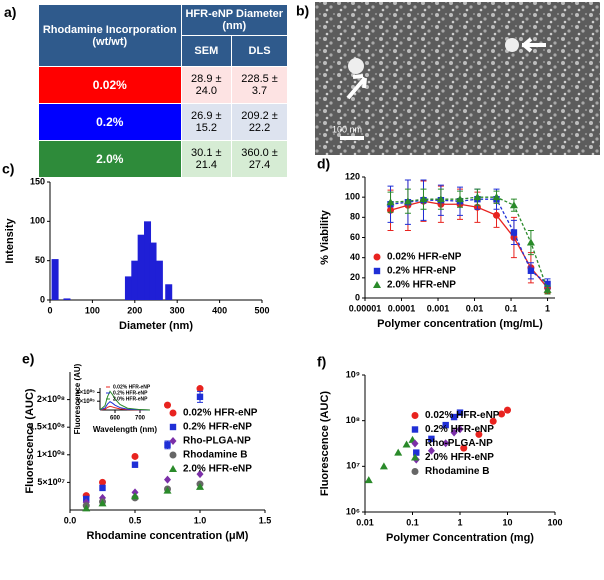 The width and height of the screenshot is (604, 580). I want to click on table-cell: 28.9 ± 24.0, so click(206, 85).